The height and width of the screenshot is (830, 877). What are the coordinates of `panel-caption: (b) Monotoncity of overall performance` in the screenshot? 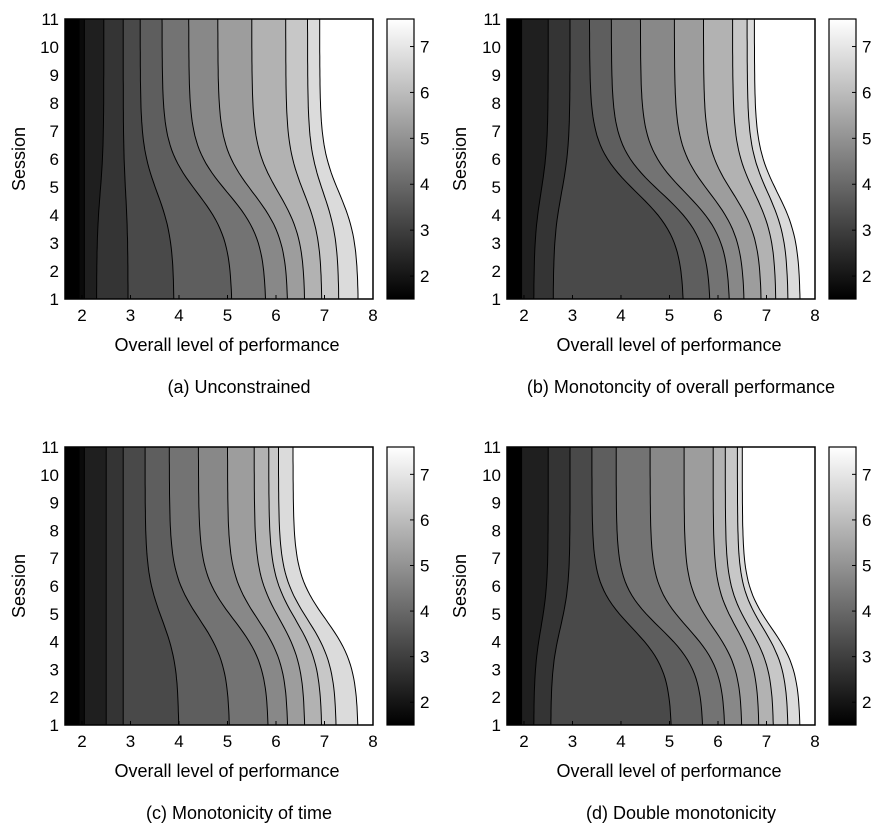 It's located at (681, 387).